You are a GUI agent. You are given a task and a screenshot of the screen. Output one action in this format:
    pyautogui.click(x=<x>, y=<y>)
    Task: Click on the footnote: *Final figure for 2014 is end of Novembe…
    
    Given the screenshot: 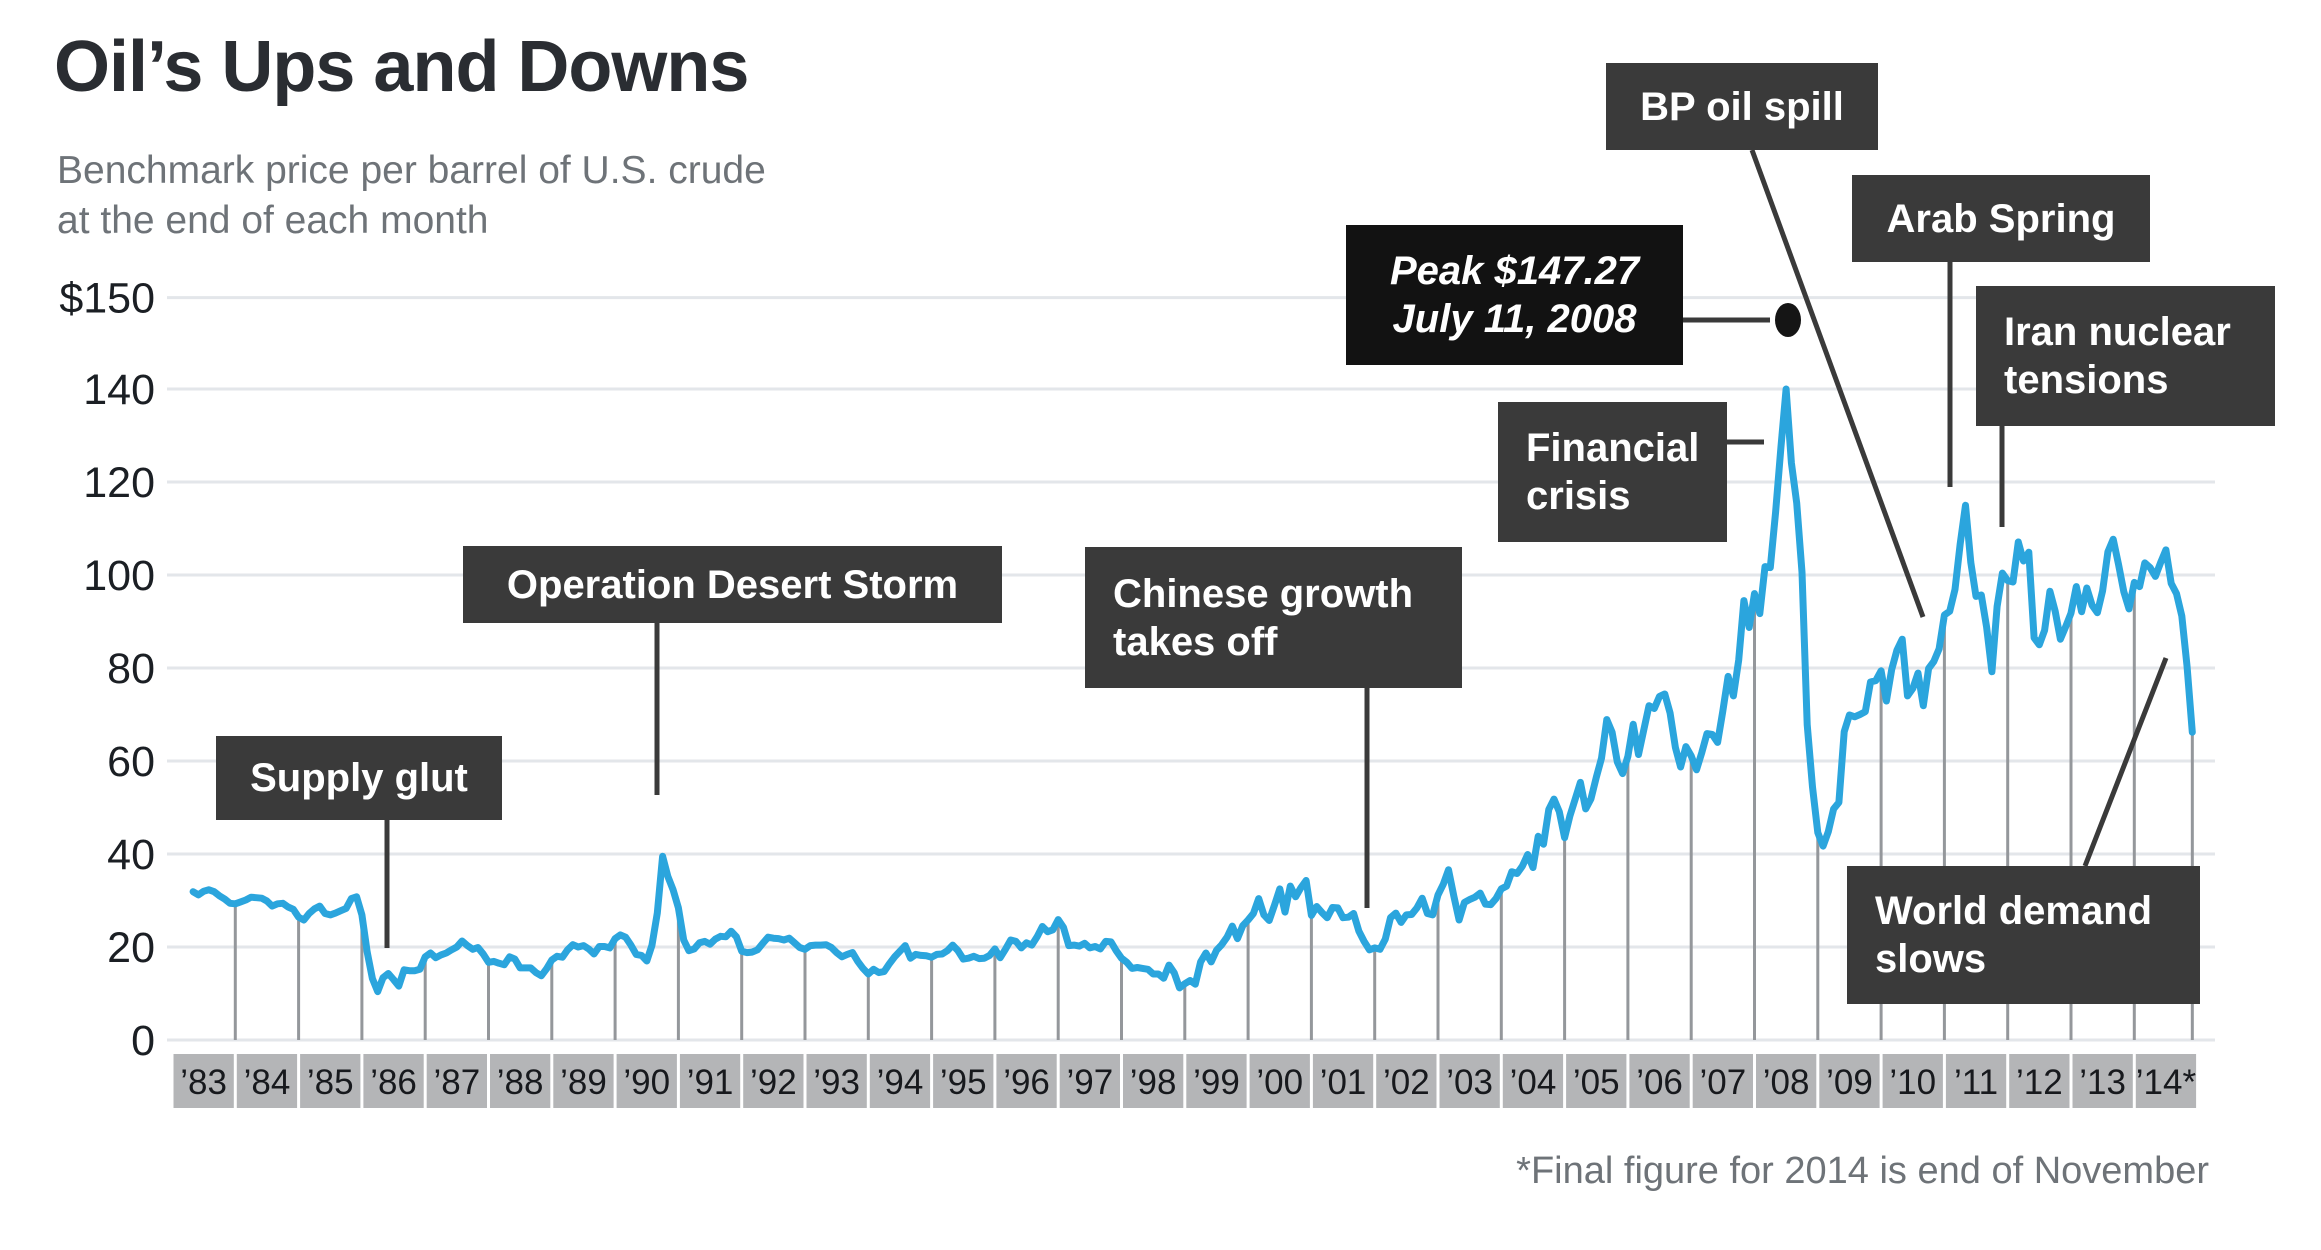 What is the action you would take?
    pyautogui.click(x=1862, y=1171)
    